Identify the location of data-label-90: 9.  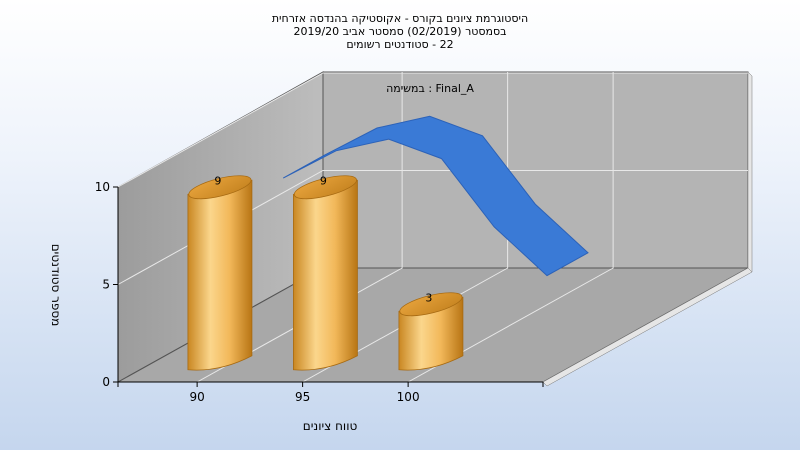
(217, 180).